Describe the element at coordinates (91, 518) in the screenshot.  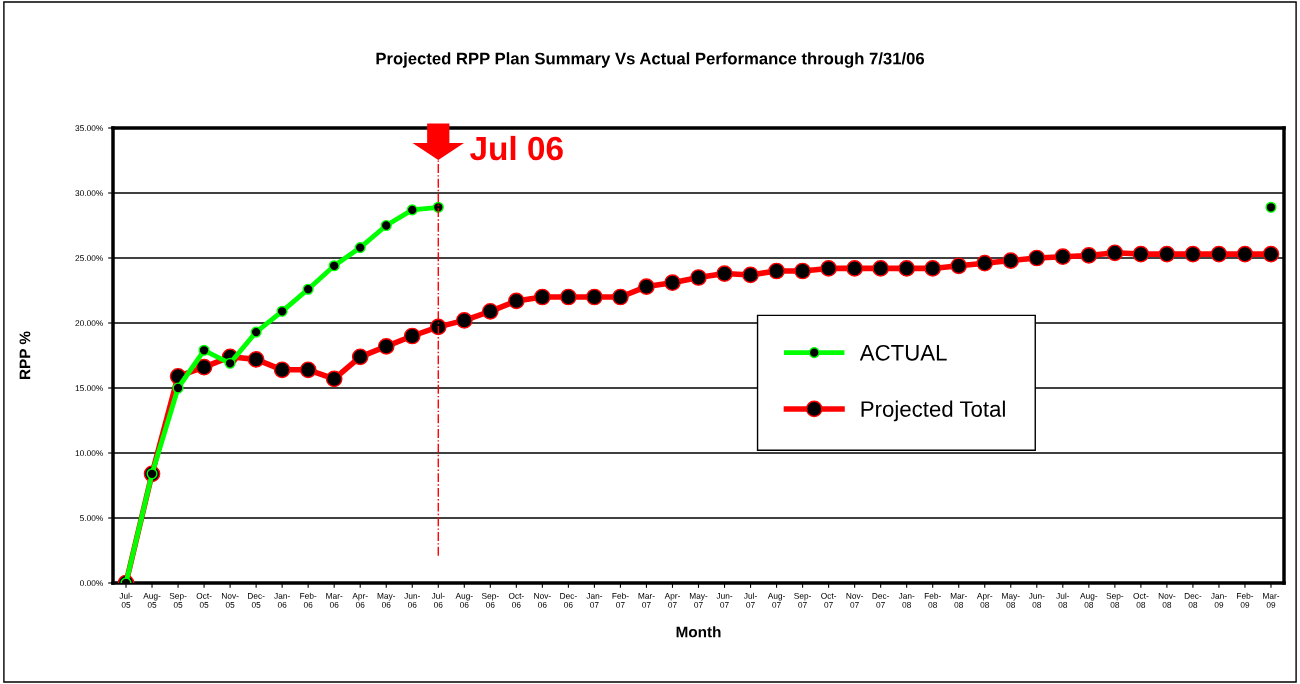
I see `y-tick-label: 5.00%` at that location.